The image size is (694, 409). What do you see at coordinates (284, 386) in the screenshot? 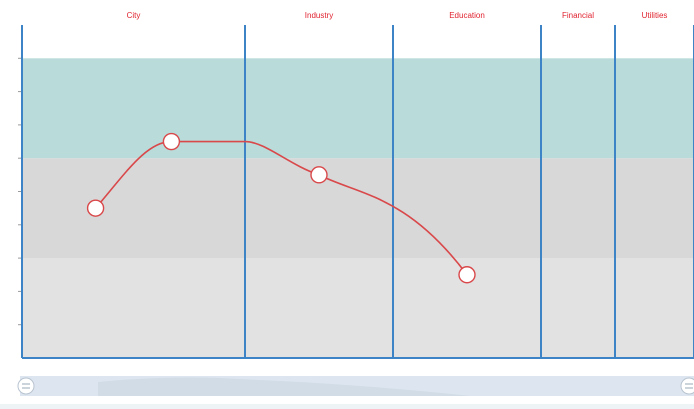
I see `zoom-preview-area` at bounding box center [284, 386].